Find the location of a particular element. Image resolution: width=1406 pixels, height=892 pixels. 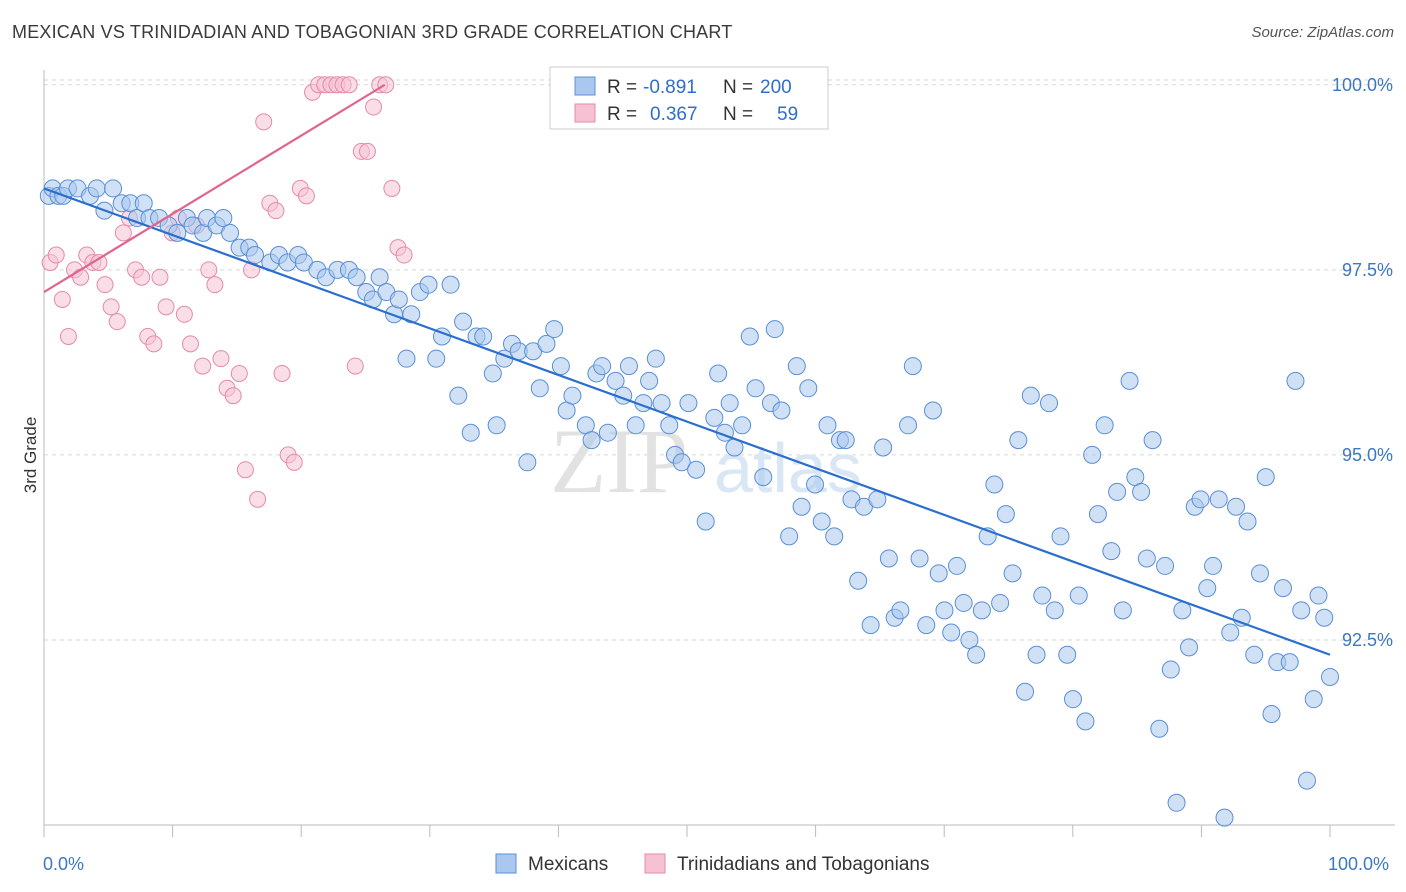

top-legend-box is located at coordinates (689, 98).